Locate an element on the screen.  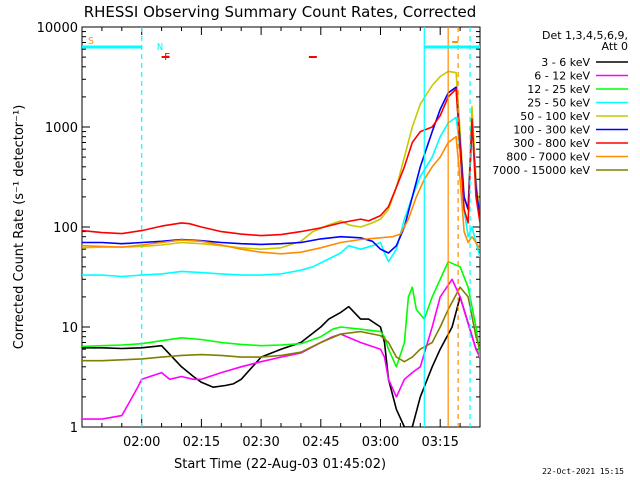
series-line-7000-15000-kev is located at coordinates (281, 324).